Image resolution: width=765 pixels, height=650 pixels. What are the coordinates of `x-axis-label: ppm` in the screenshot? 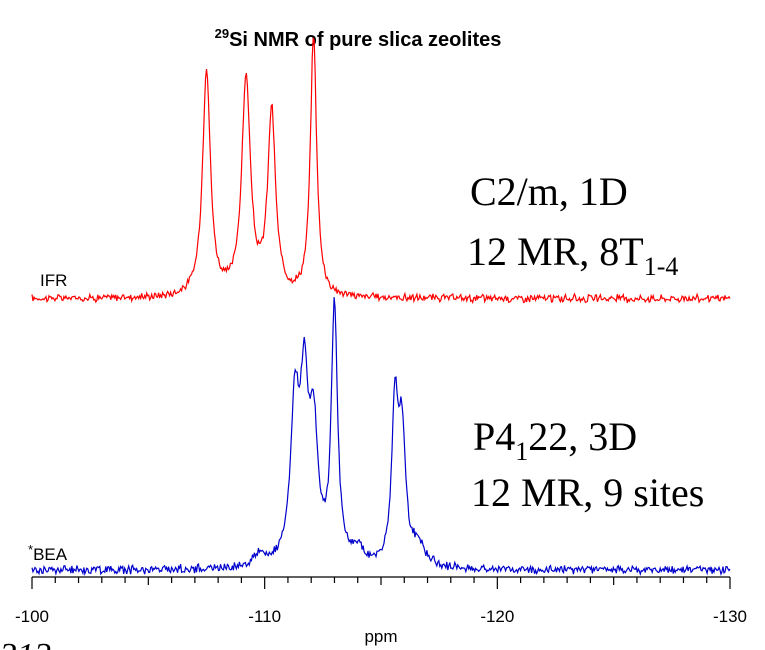 It's located at (380, 636).